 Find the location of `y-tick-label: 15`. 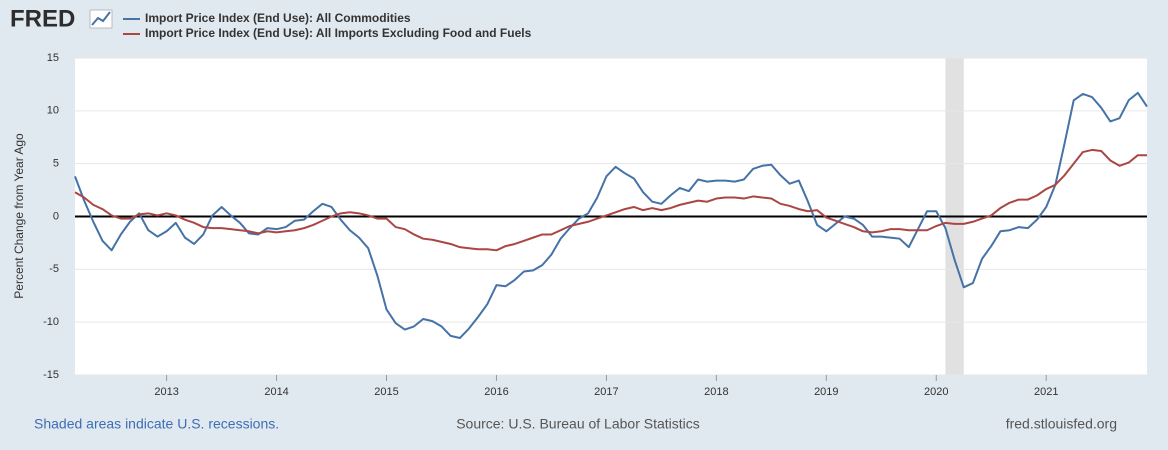

y-tick-label: 15 is located at coordinates (53, 58).